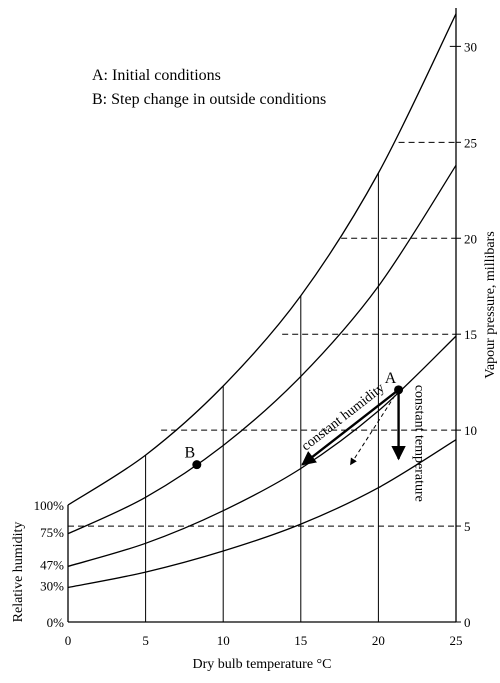  Describe the element at coordinates (391, 378) in the screenshot. I see `point-label-A: A` at that location.